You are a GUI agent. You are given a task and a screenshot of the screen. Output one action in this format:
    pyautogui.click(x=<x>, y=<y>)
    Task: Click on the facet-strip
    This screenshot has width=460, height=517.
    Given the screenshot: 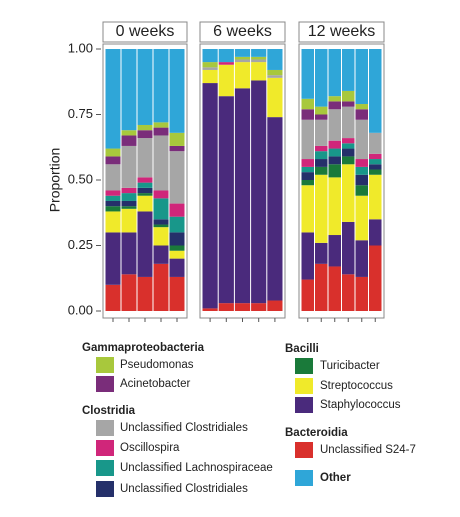 What is the action you would take?
    pyautogui.click(x=145, y=32)
    